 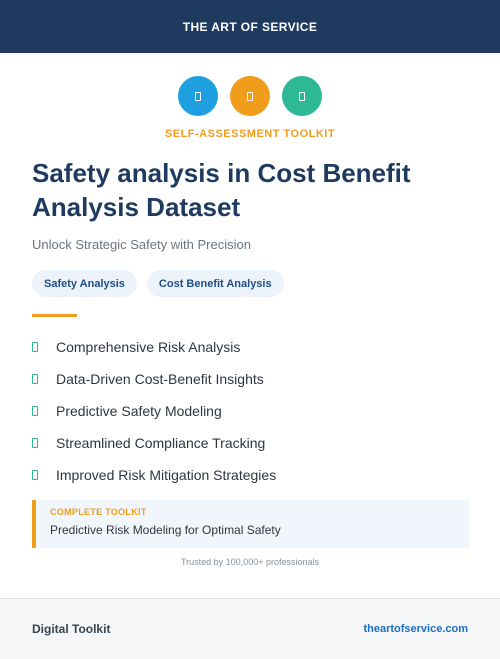 What do you see at coordinates (98, 512) in the screenshot?
I see `callout-label: COMPLETE TOOLKIT` at bounding box center [98, 512].